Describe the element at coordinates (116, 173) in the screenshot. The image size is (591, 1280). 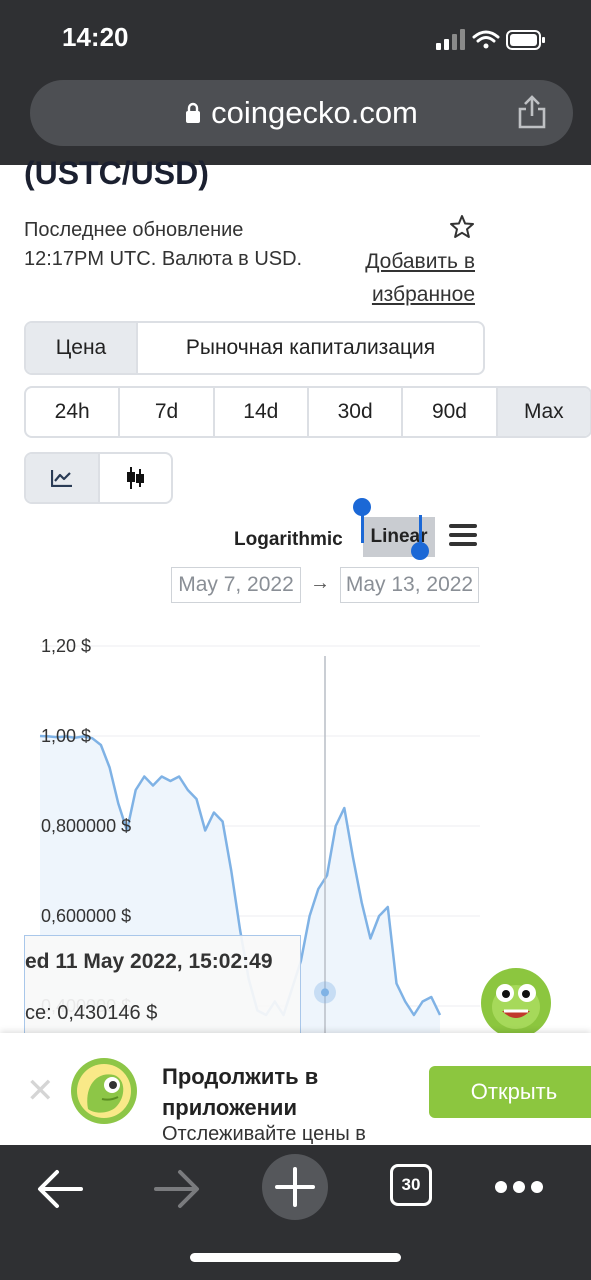
I see `page-title: (USTC/USD)` at that location.